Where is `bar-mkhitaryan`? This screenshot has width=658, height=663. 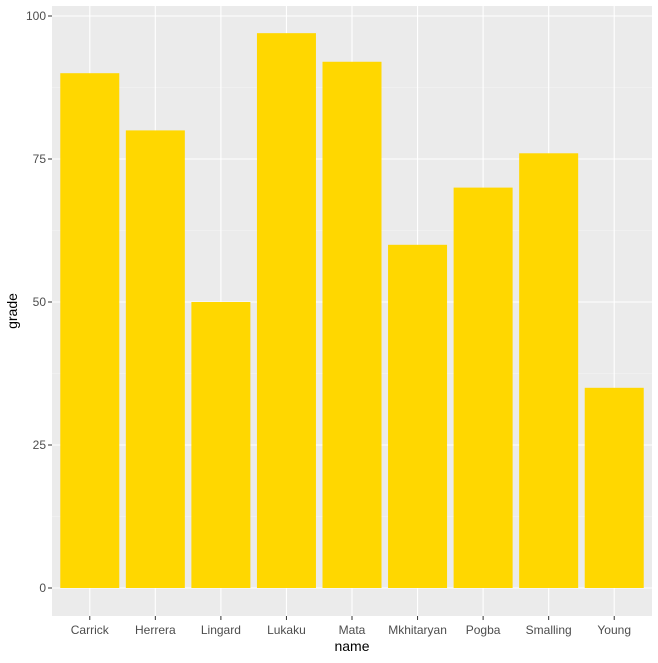 bar-mkhitaryan is located at coordinates (418, 416).